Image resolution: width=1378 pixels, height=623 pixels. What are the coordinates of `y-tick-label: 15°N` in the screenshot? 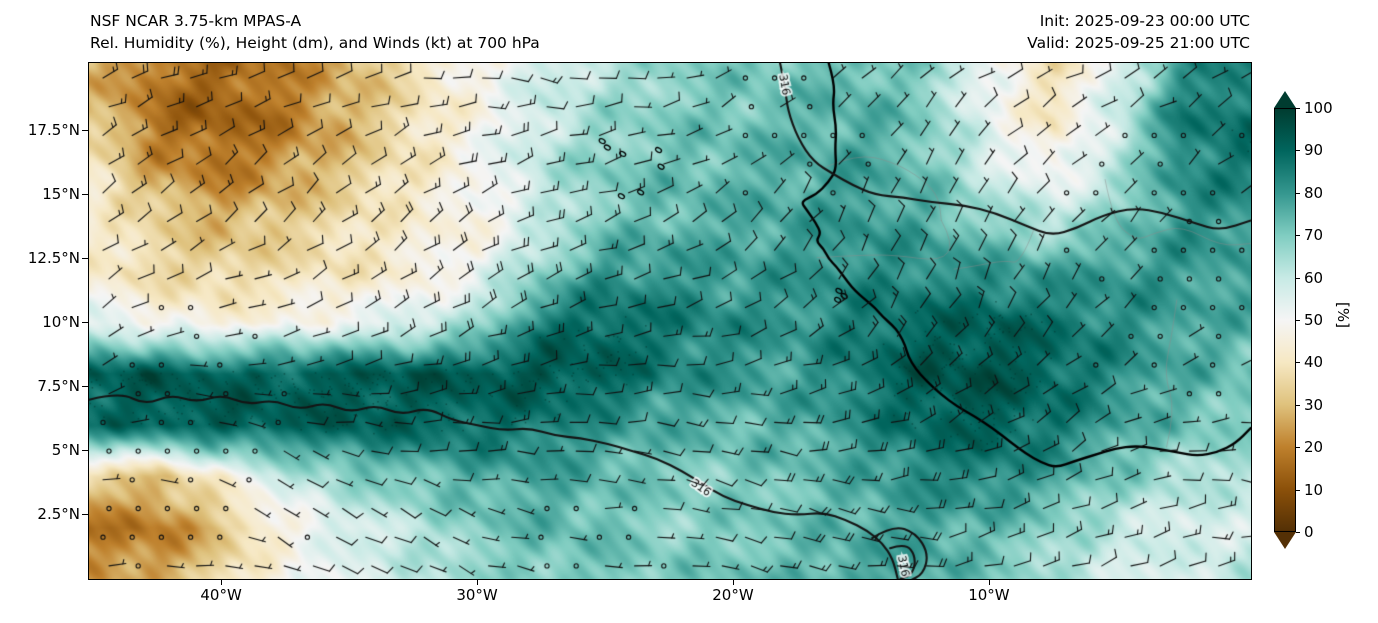 It's located at (61, 193).